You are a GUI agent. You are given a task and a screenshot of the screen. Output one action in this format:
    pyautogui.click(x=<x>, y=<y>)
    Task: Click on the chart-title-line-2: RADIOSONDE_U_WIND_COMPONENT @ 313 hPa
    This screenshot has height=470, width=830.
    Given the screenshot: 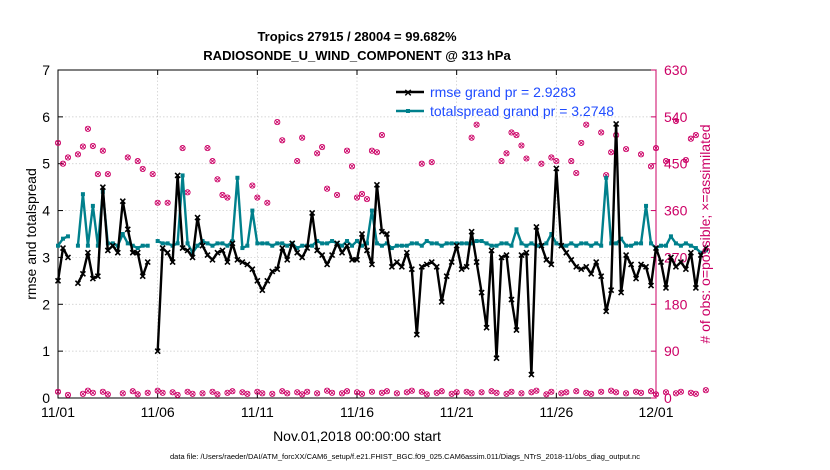 What is the action you would take?
    pyautogui.click(x=357, y=55)
    